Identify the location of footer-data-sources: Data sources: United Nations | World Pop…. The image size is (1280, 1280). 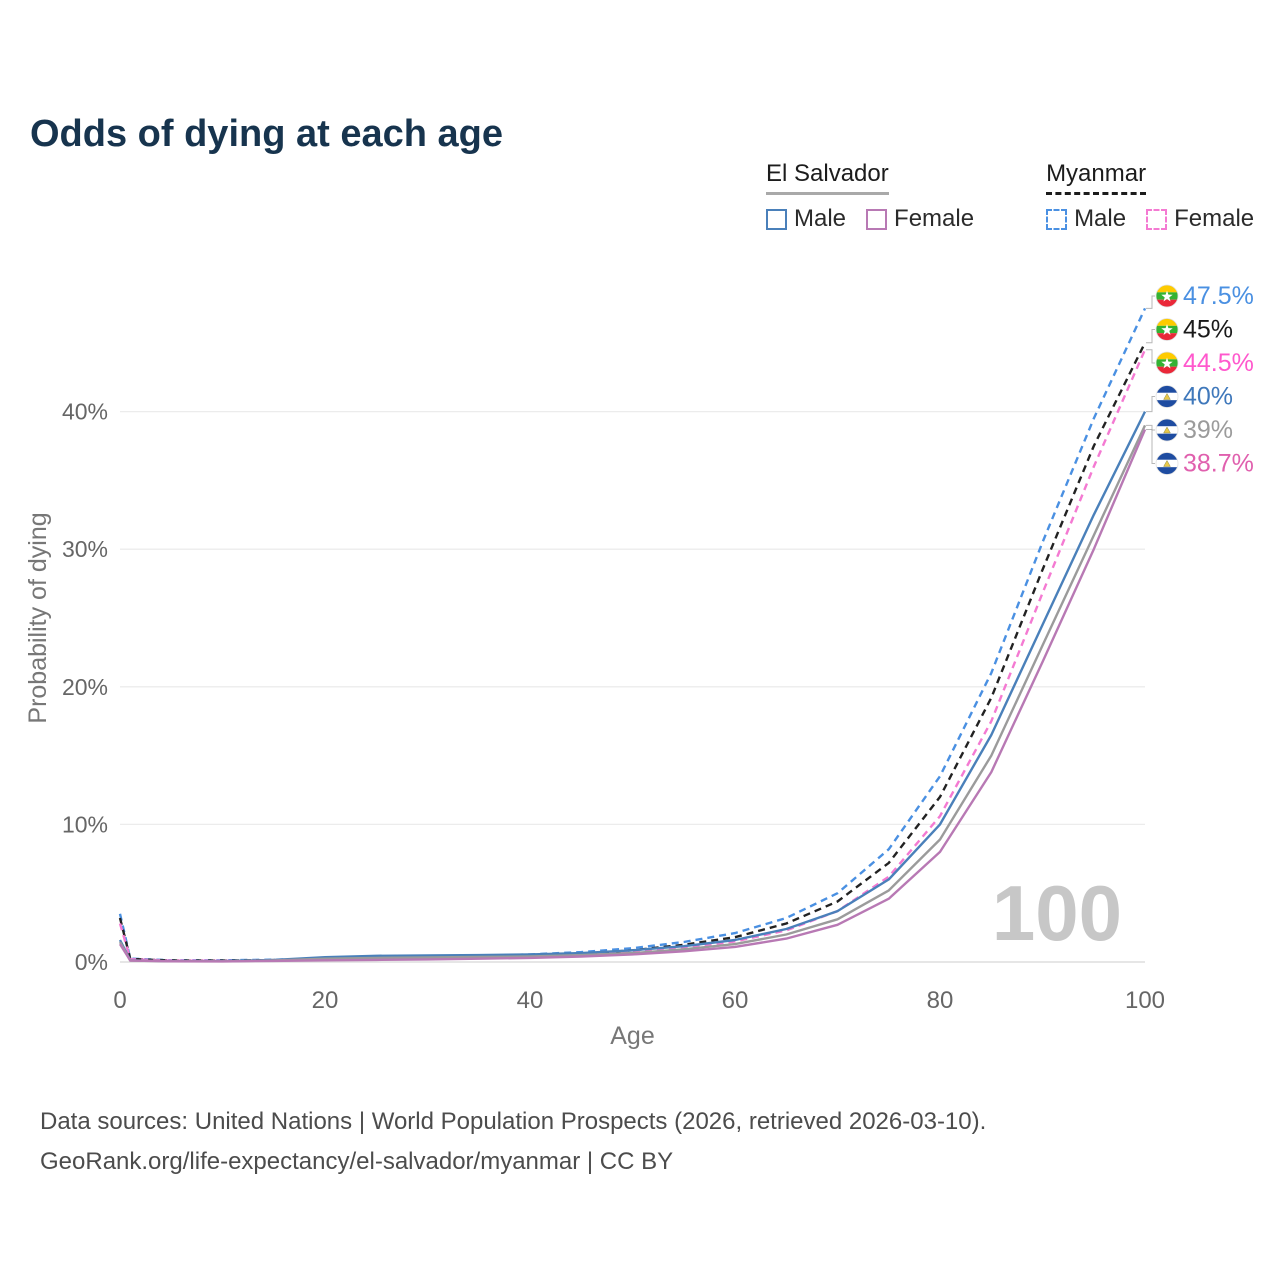
(513, 1121).